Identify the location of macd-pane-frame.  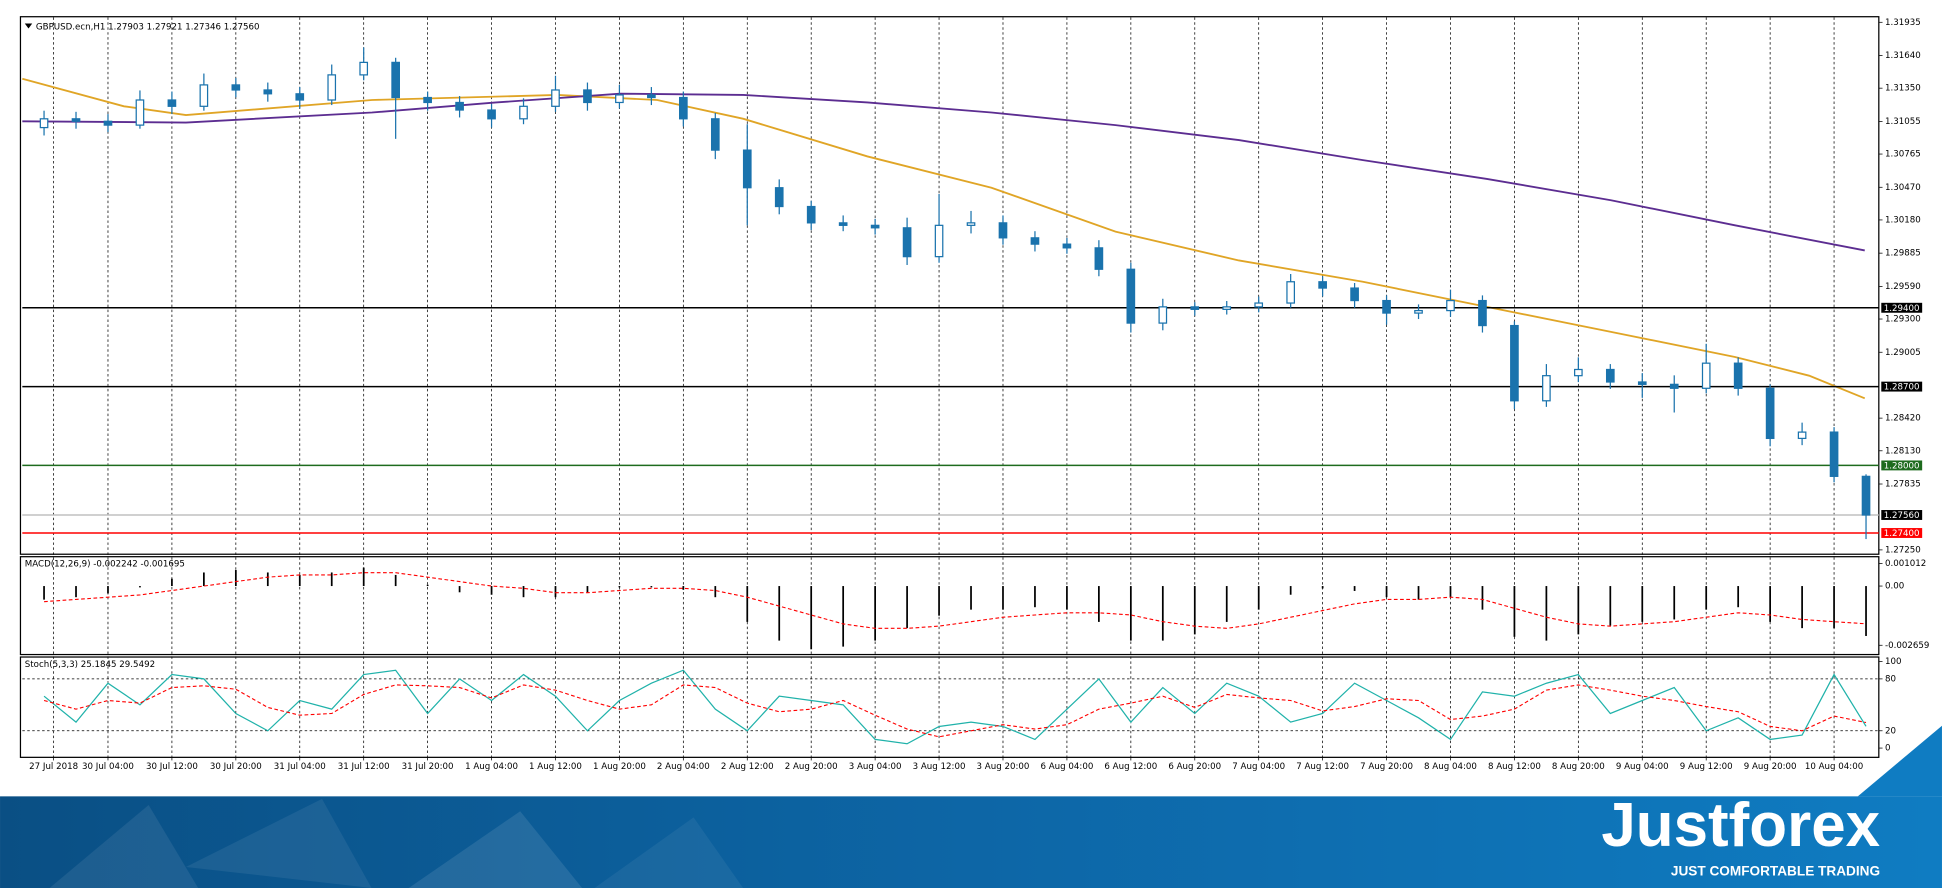
(949, 606).